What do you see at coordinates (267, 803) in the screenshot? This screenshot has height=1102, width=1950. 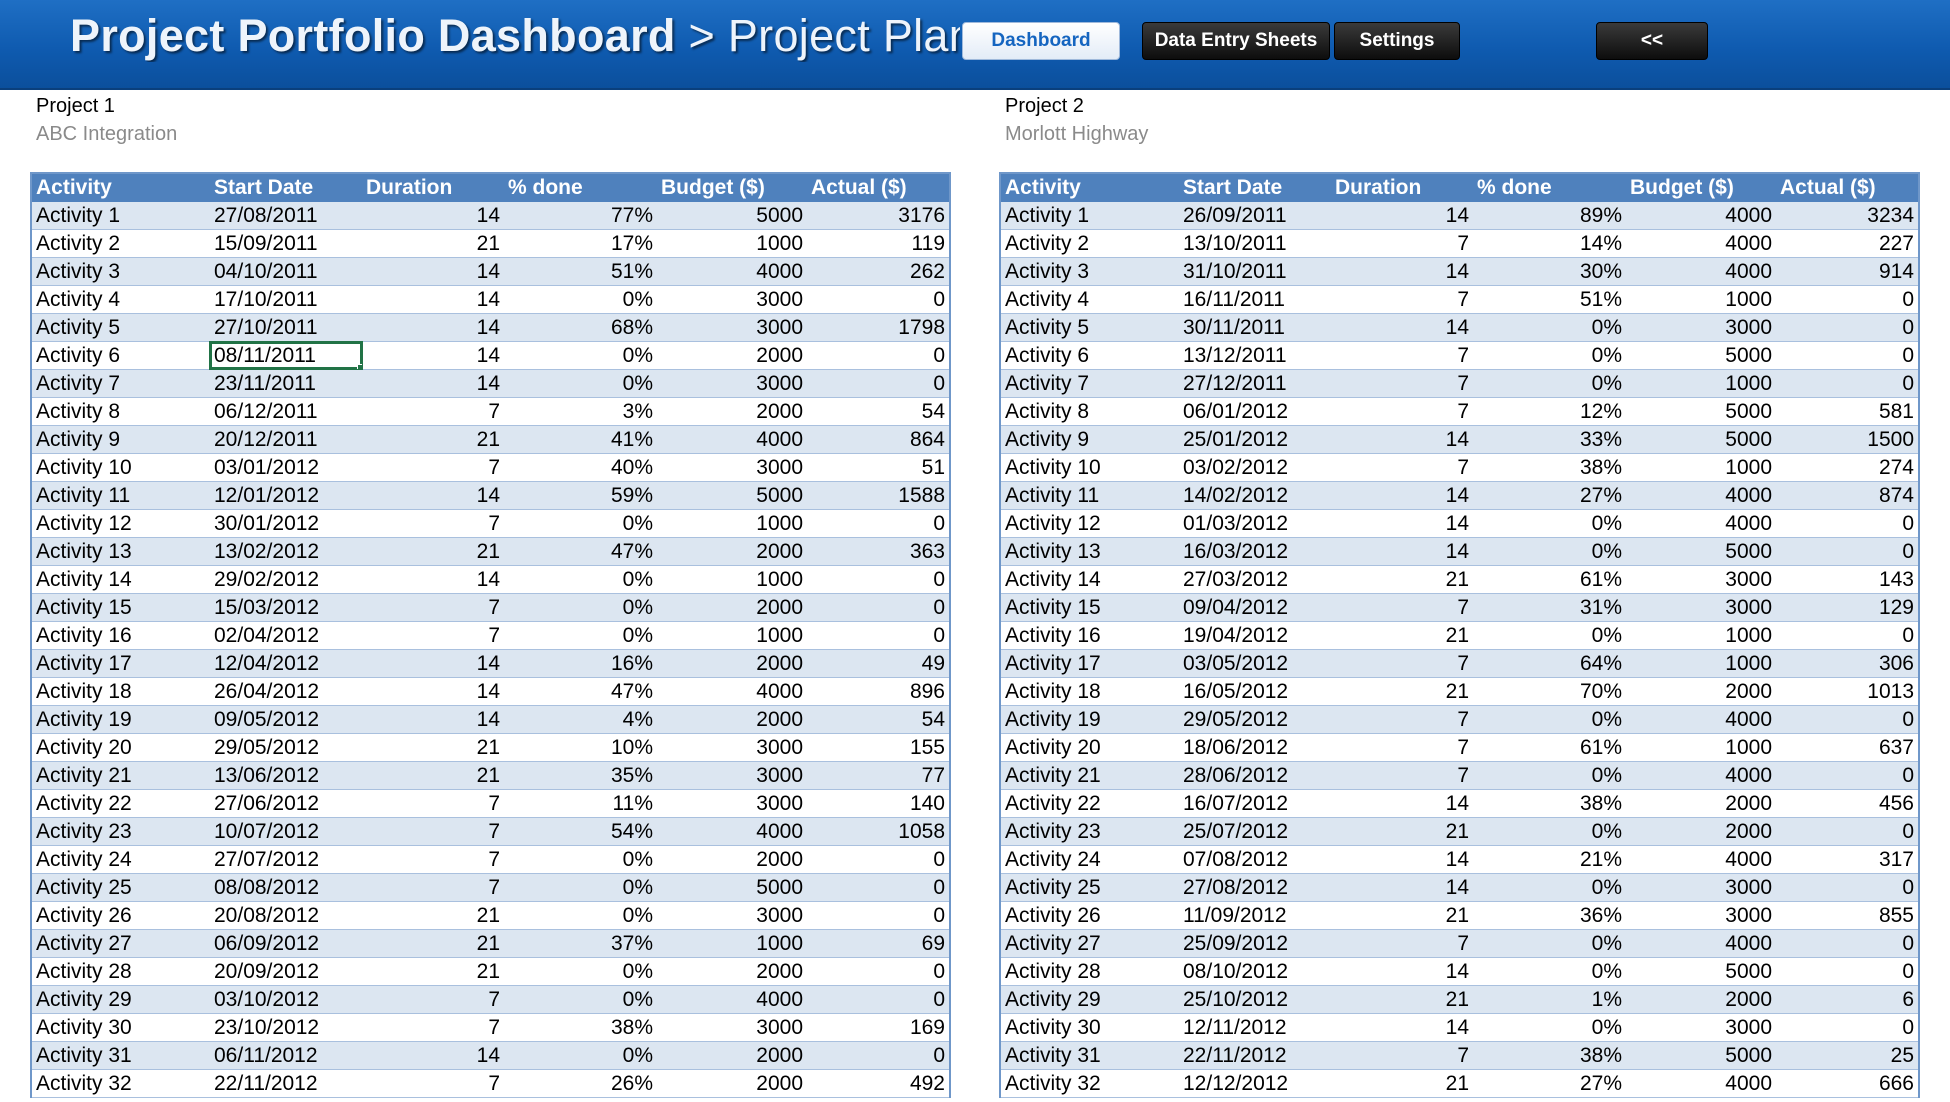 I see `cell-start-date: 27/06/2012` at bounding box center [267, 803].